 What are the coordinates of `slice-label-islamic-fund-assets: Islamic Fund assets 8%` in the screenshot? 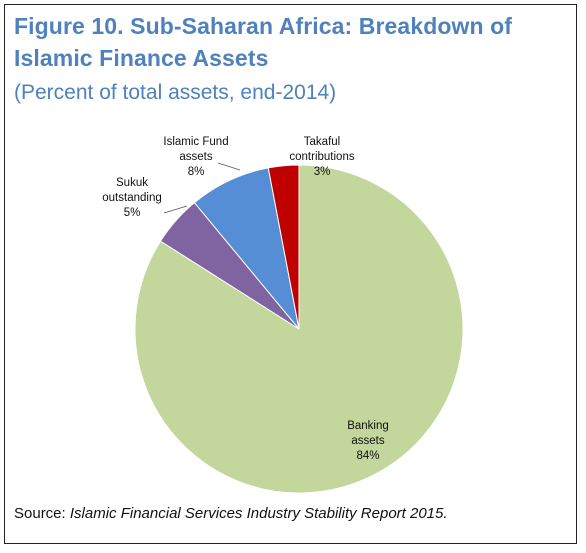 It's located at (195, 157).